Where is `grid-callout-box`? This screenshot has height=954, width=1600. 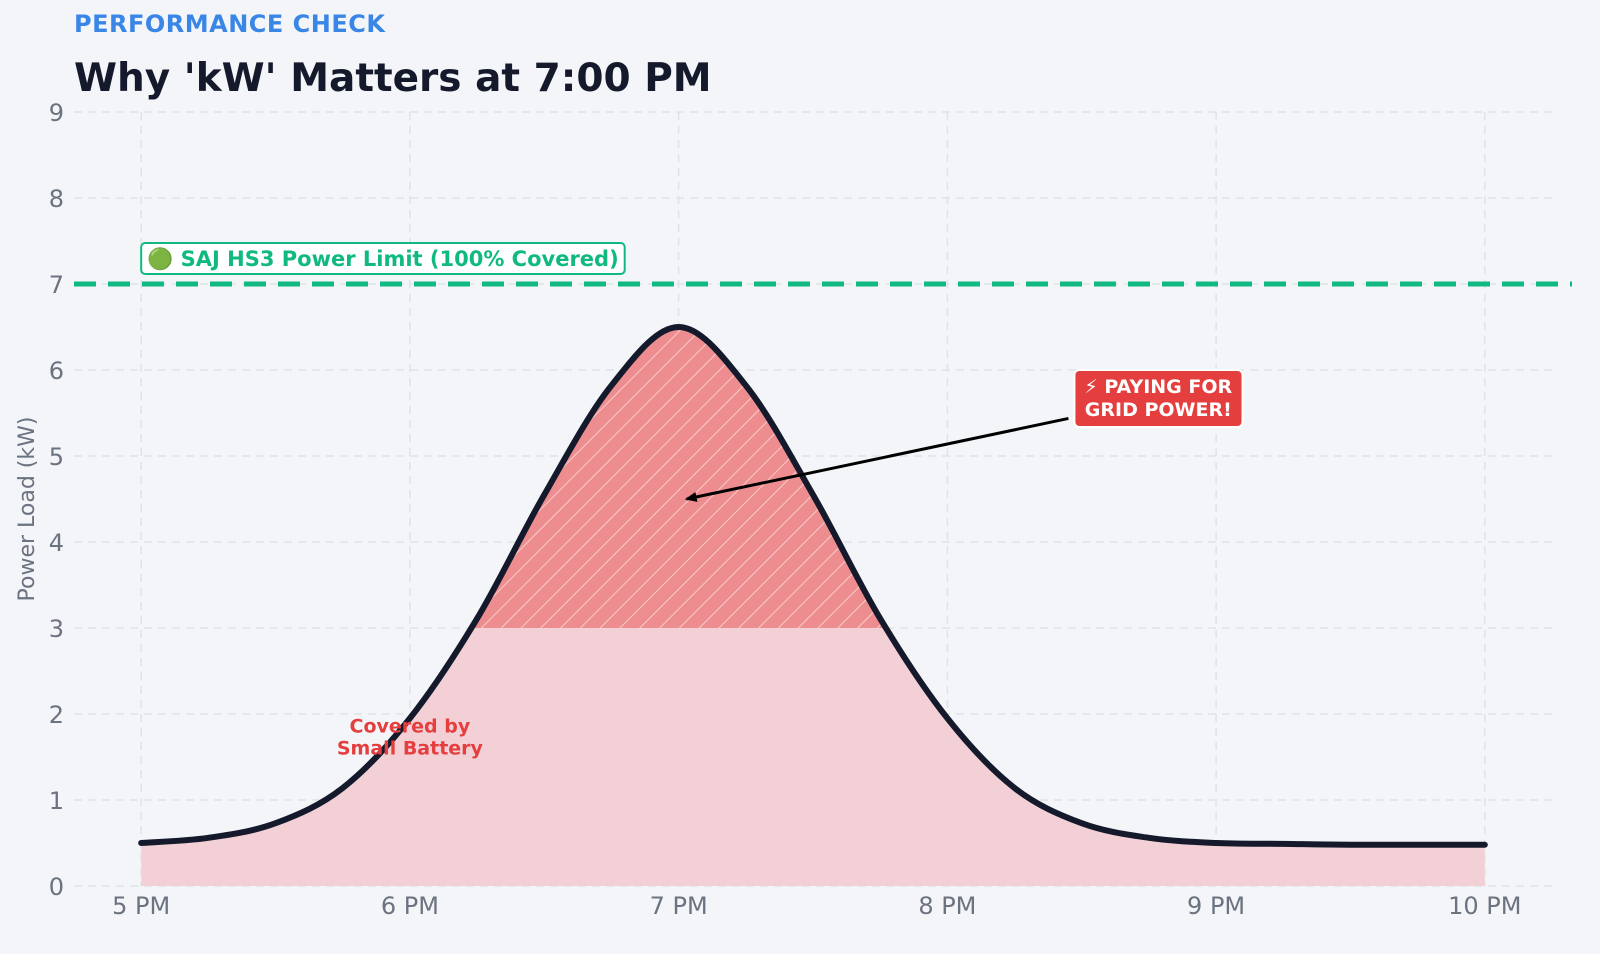
grid-callout-box is located at coordinates (1158, 398).